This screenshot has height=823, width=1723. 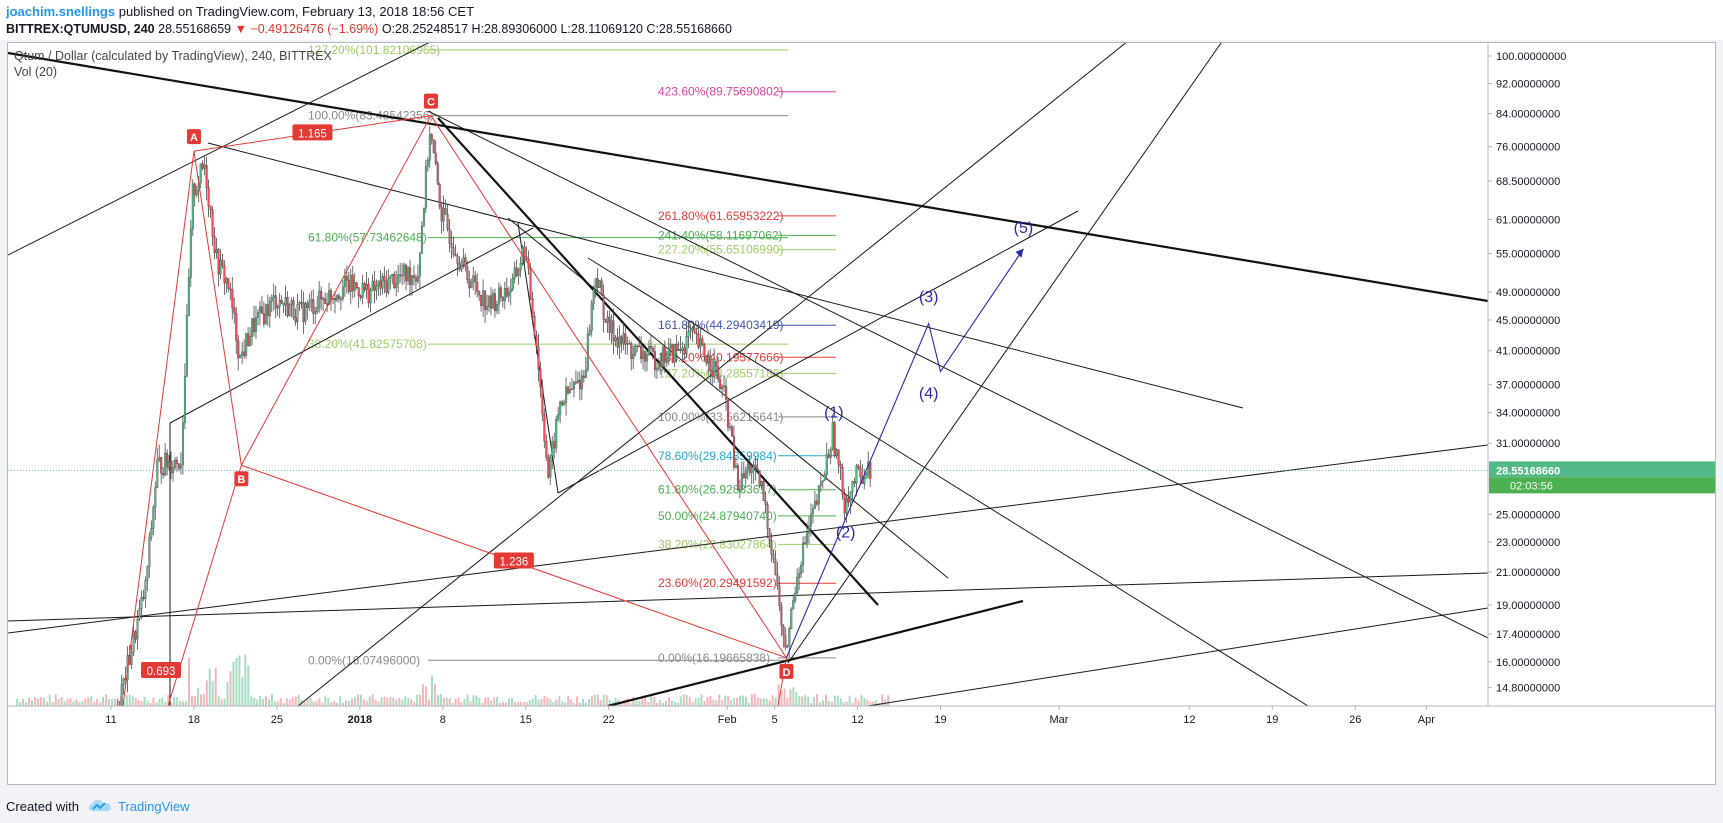 I want to click on price-tick-label: 21.00000000, so click(x=1528, y=573).